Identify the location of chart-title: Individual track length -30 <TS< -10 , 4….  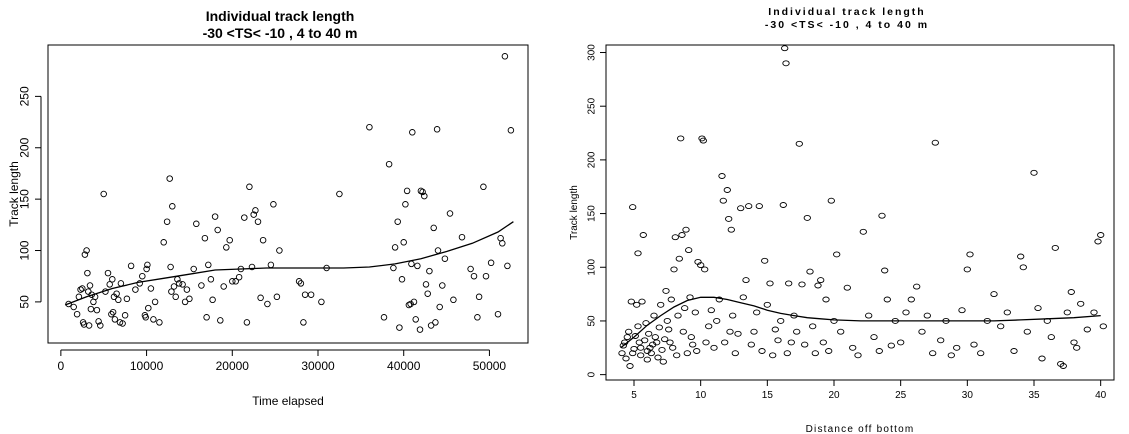
(847, 19).